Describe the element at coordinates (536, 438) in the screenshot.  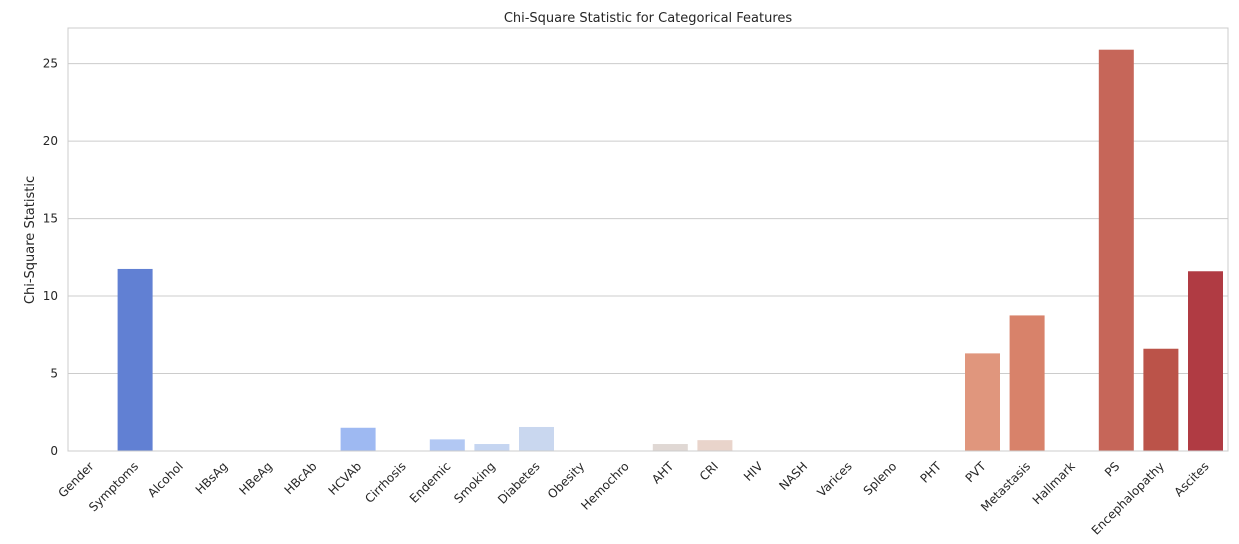
I see `bar-diabetes` at that location.